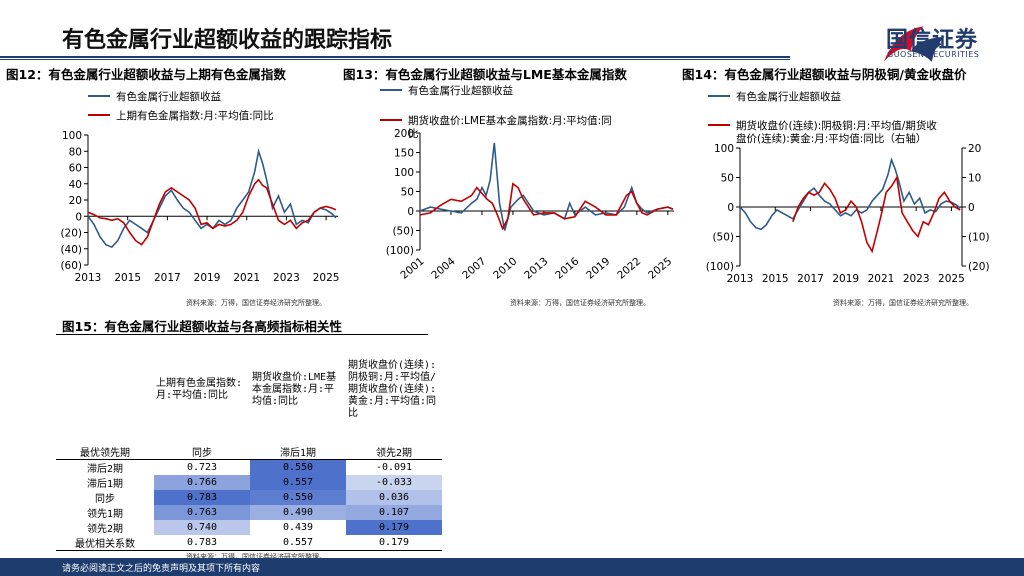 The width and height of the screenshot is (1024, 576). What do you see at coordinates (105, 499) in the screenshot?
I see `table-row-label: 同步` at bounding box center [105, 499].